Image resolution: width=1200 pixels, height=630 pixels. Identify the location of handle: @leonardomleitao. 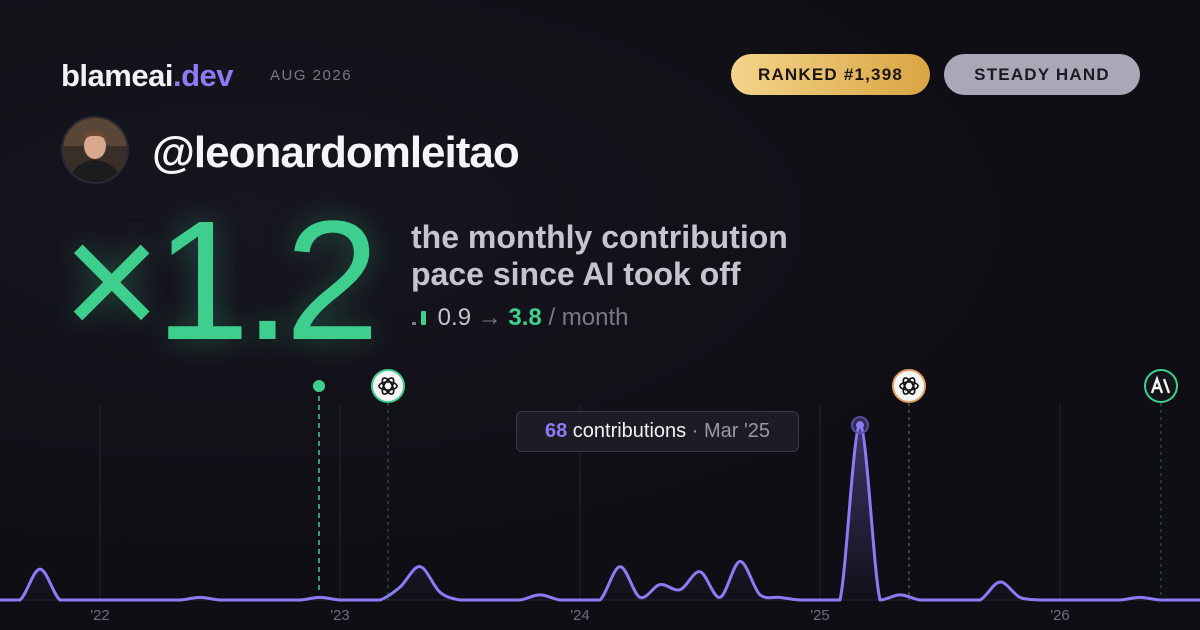
(336, 152).